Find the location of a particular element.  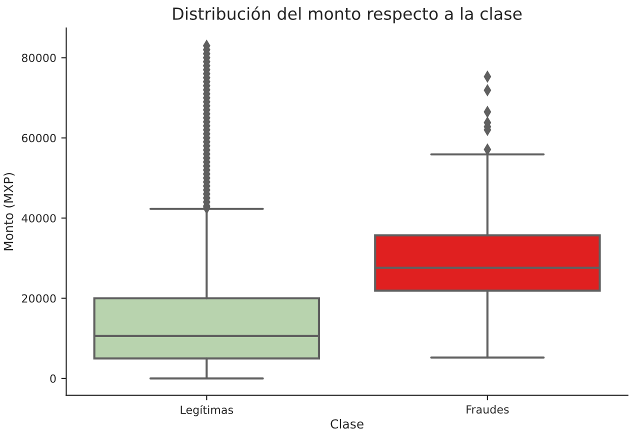

x-axis-title: Clase is located at coordinates (347, 423).